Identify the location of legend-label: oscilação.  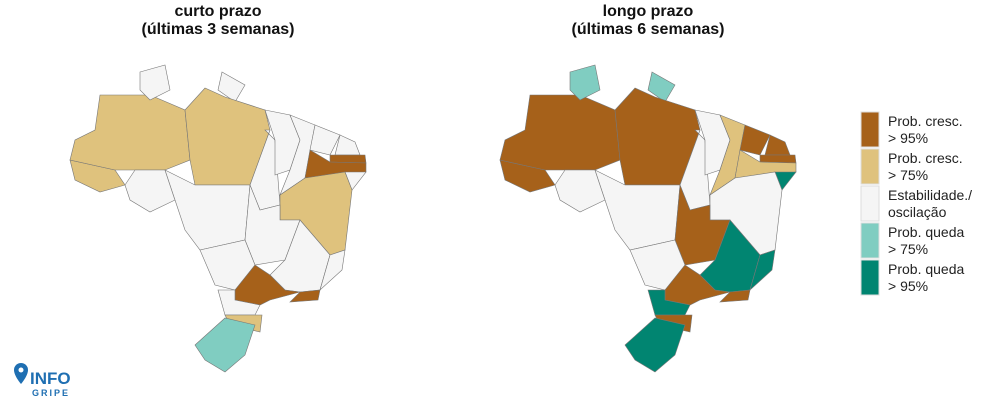
(917, 212).